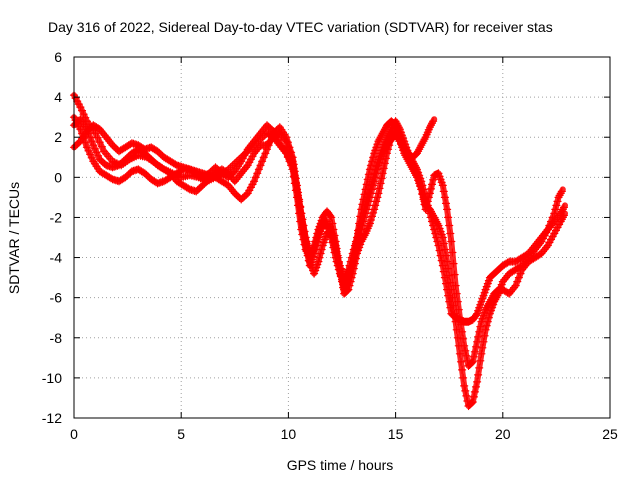 This screenshot has height=480, width=640. I want to click on x-tick-labels: 0 5 10 15 20 25, so click(344, 434).